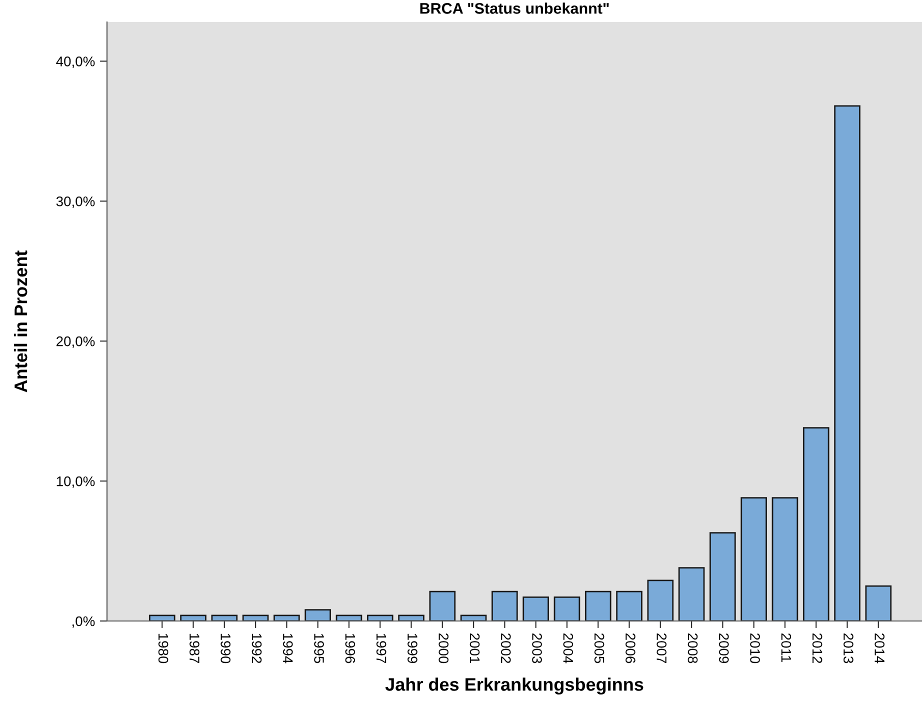 This screenshot has width=922, height=704. I want to click on y-tick-label: 10,0%, so click(75, 482).